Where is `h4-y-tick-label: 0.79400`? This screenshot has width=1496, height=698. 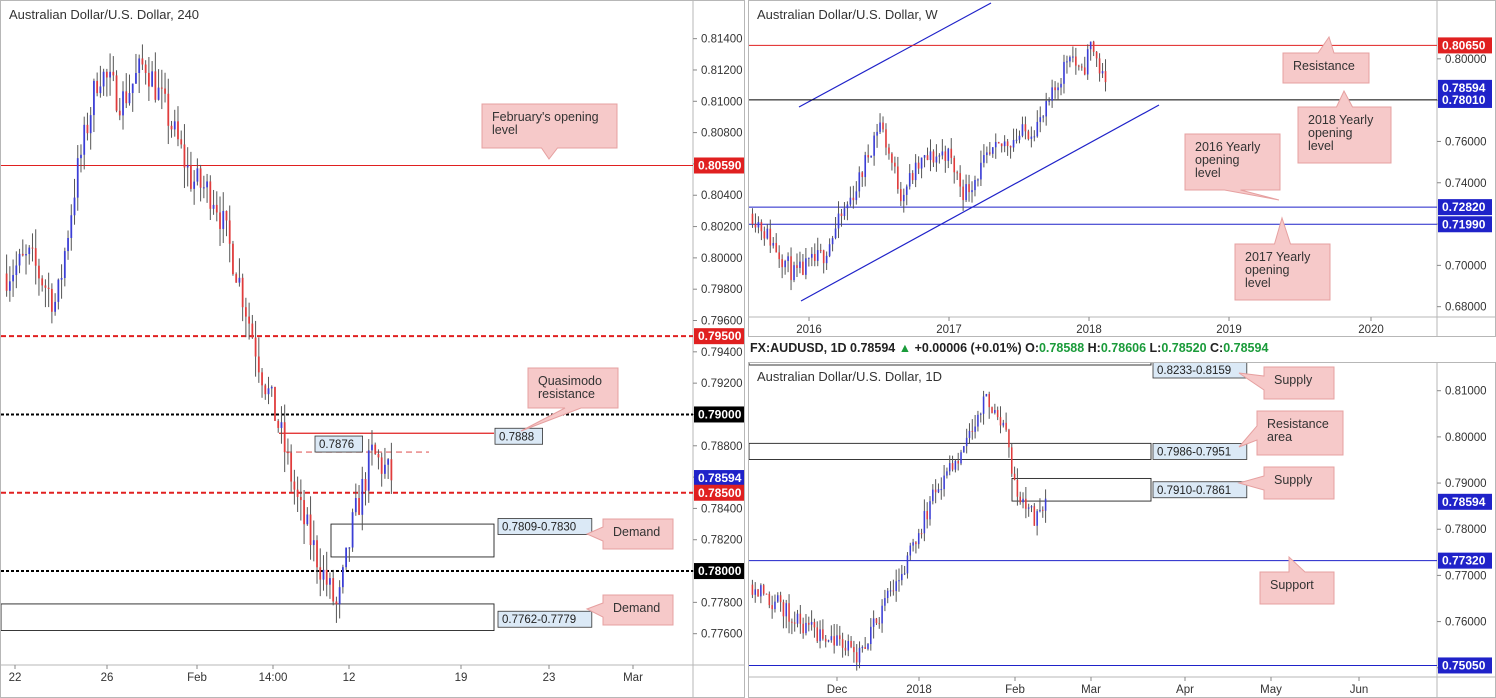
h4-y-tick-label: 0.79400 is located at coordinates (722, 353).